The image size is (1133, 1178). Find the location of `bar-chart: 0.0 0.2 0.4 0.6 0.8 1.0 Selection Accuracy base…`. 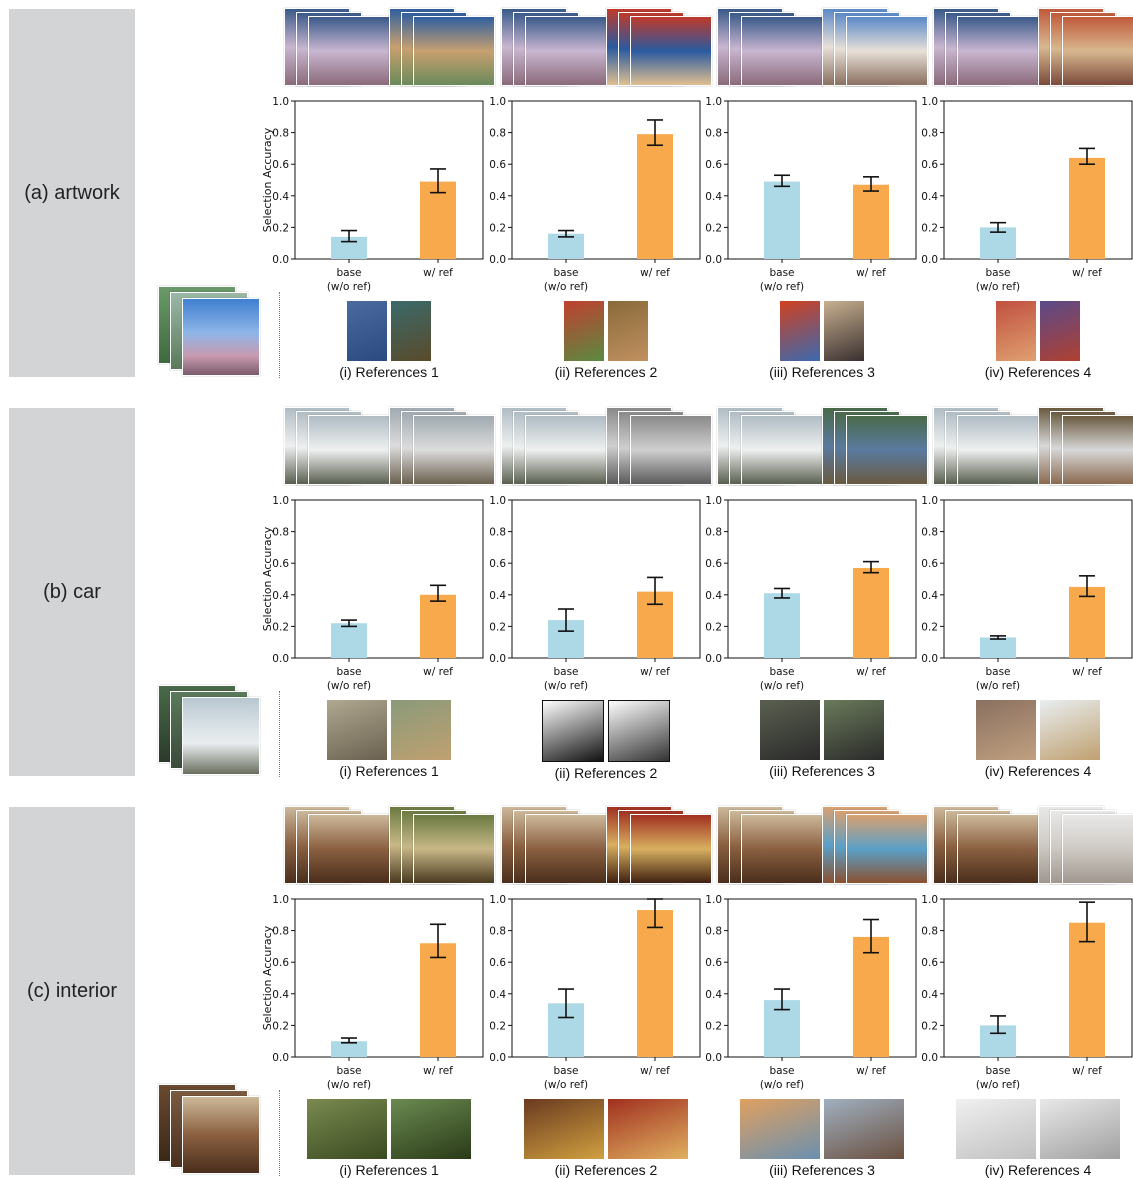

bar-chart: 0.0 0.2 0.4 0.6 0.8 1.0 Selection Accuracy base… is located at coordinates (374, 199).